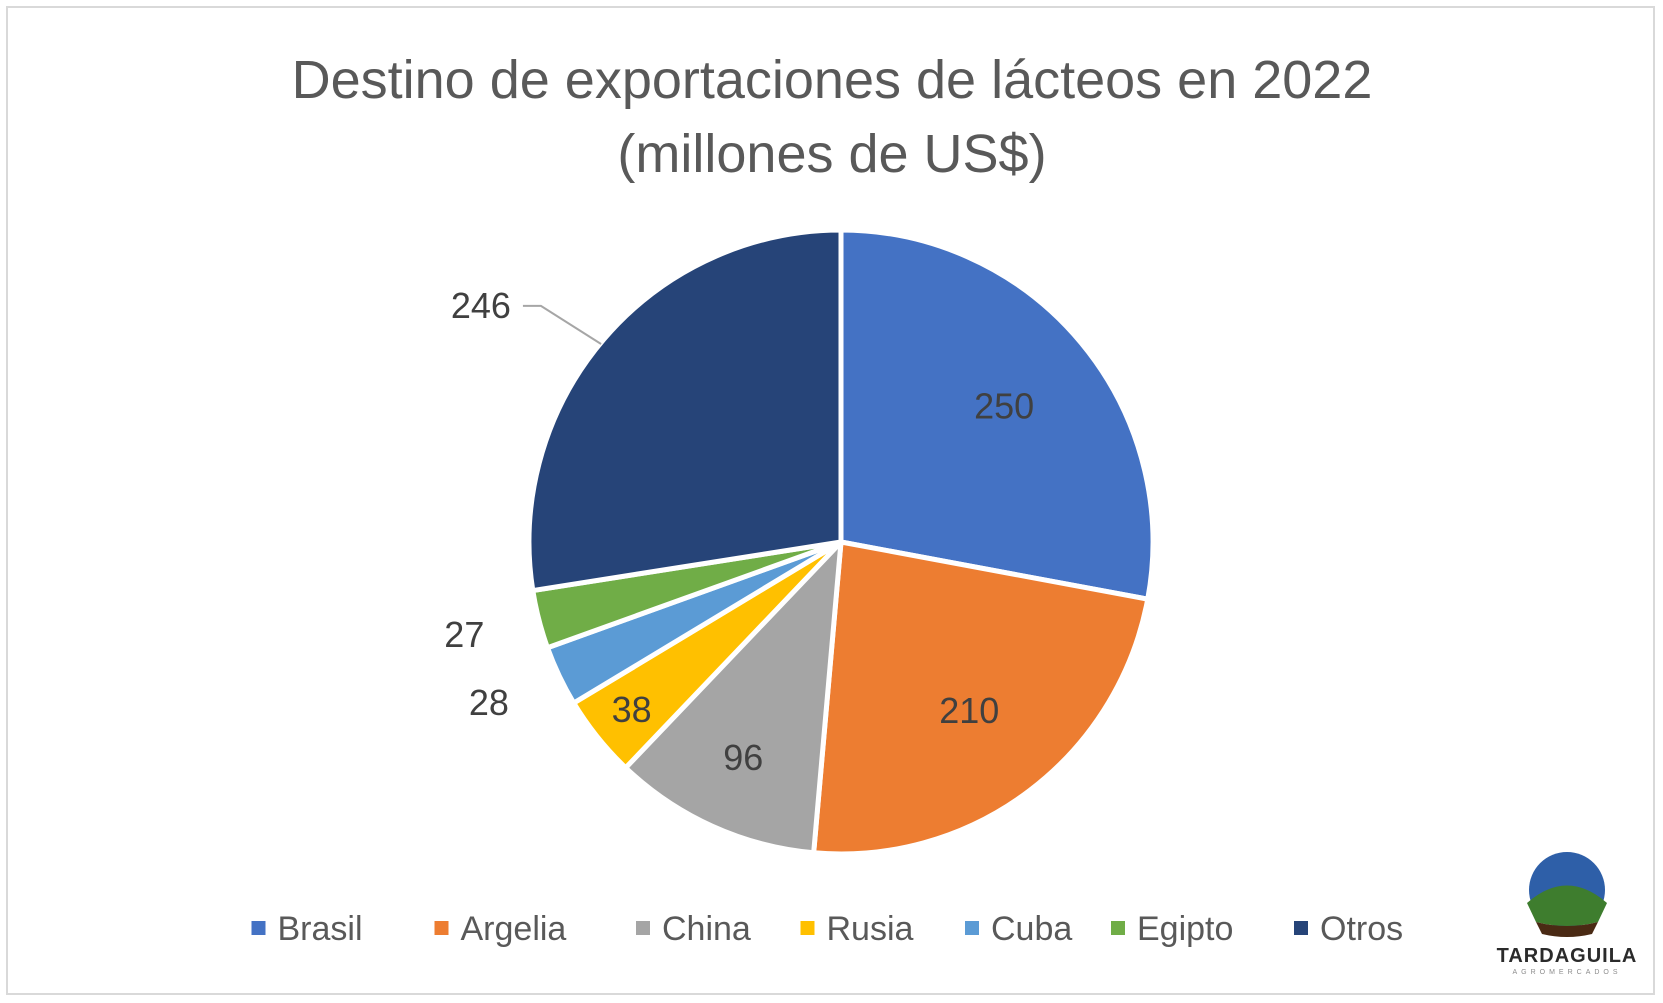 Image resolution: width=1663 pixels, height=1003 pixels. Describe the element at coordinates (1118, 928) in the screenshot. I see `legend-swatch-egipto` at that location.